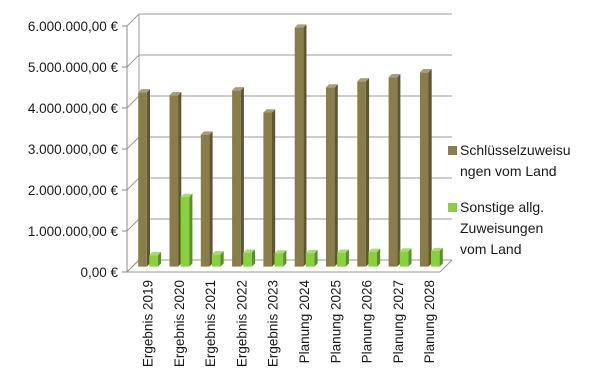 Image resolution: width=591 pixels, height=376 pixels. I want to click on legend-label: Sonstige allg., so click(502, 207).